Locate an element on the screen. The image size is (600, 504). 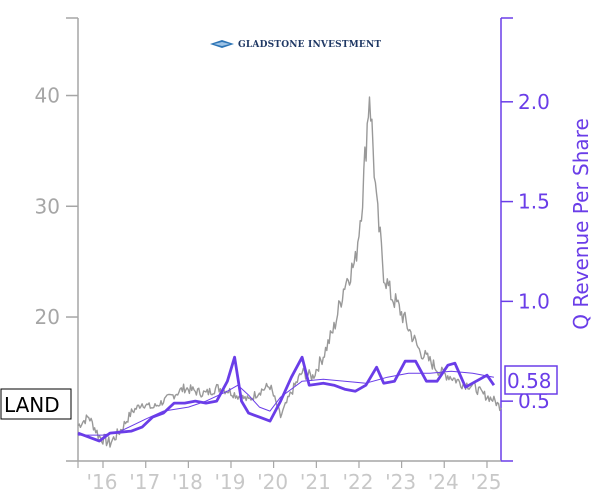
revenue-series-line is located at coordinates (286, 399).